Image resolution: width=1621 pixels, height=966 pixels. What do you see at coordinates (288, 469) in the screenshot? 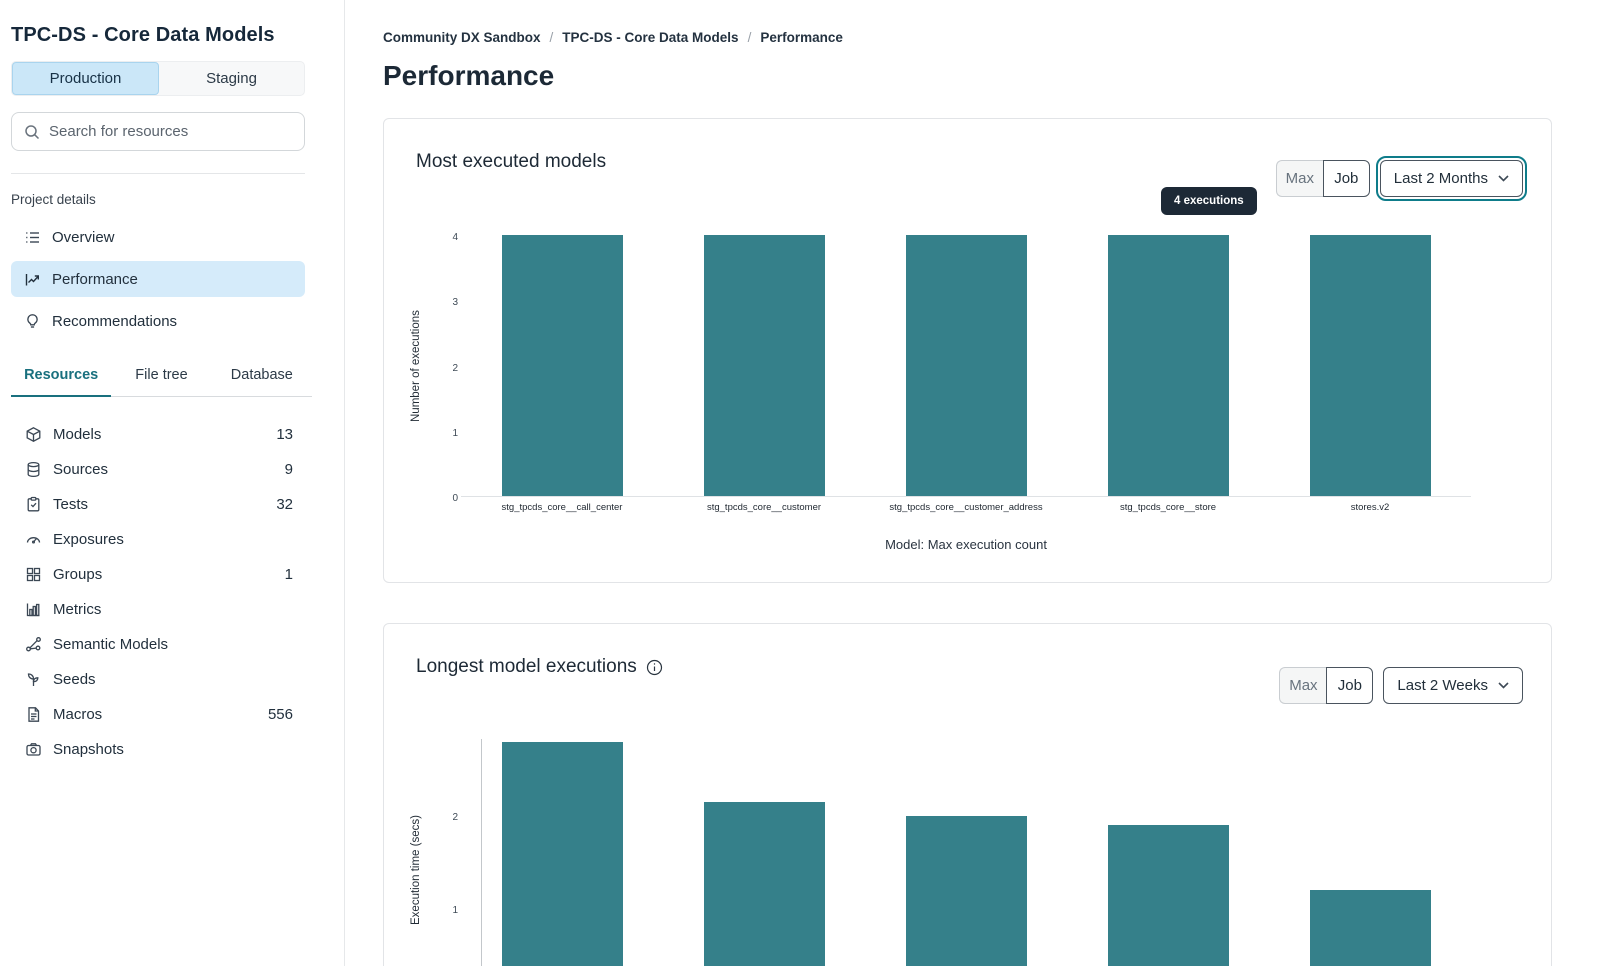
I see `count-badge: 9` at bounding box center [288, 469].